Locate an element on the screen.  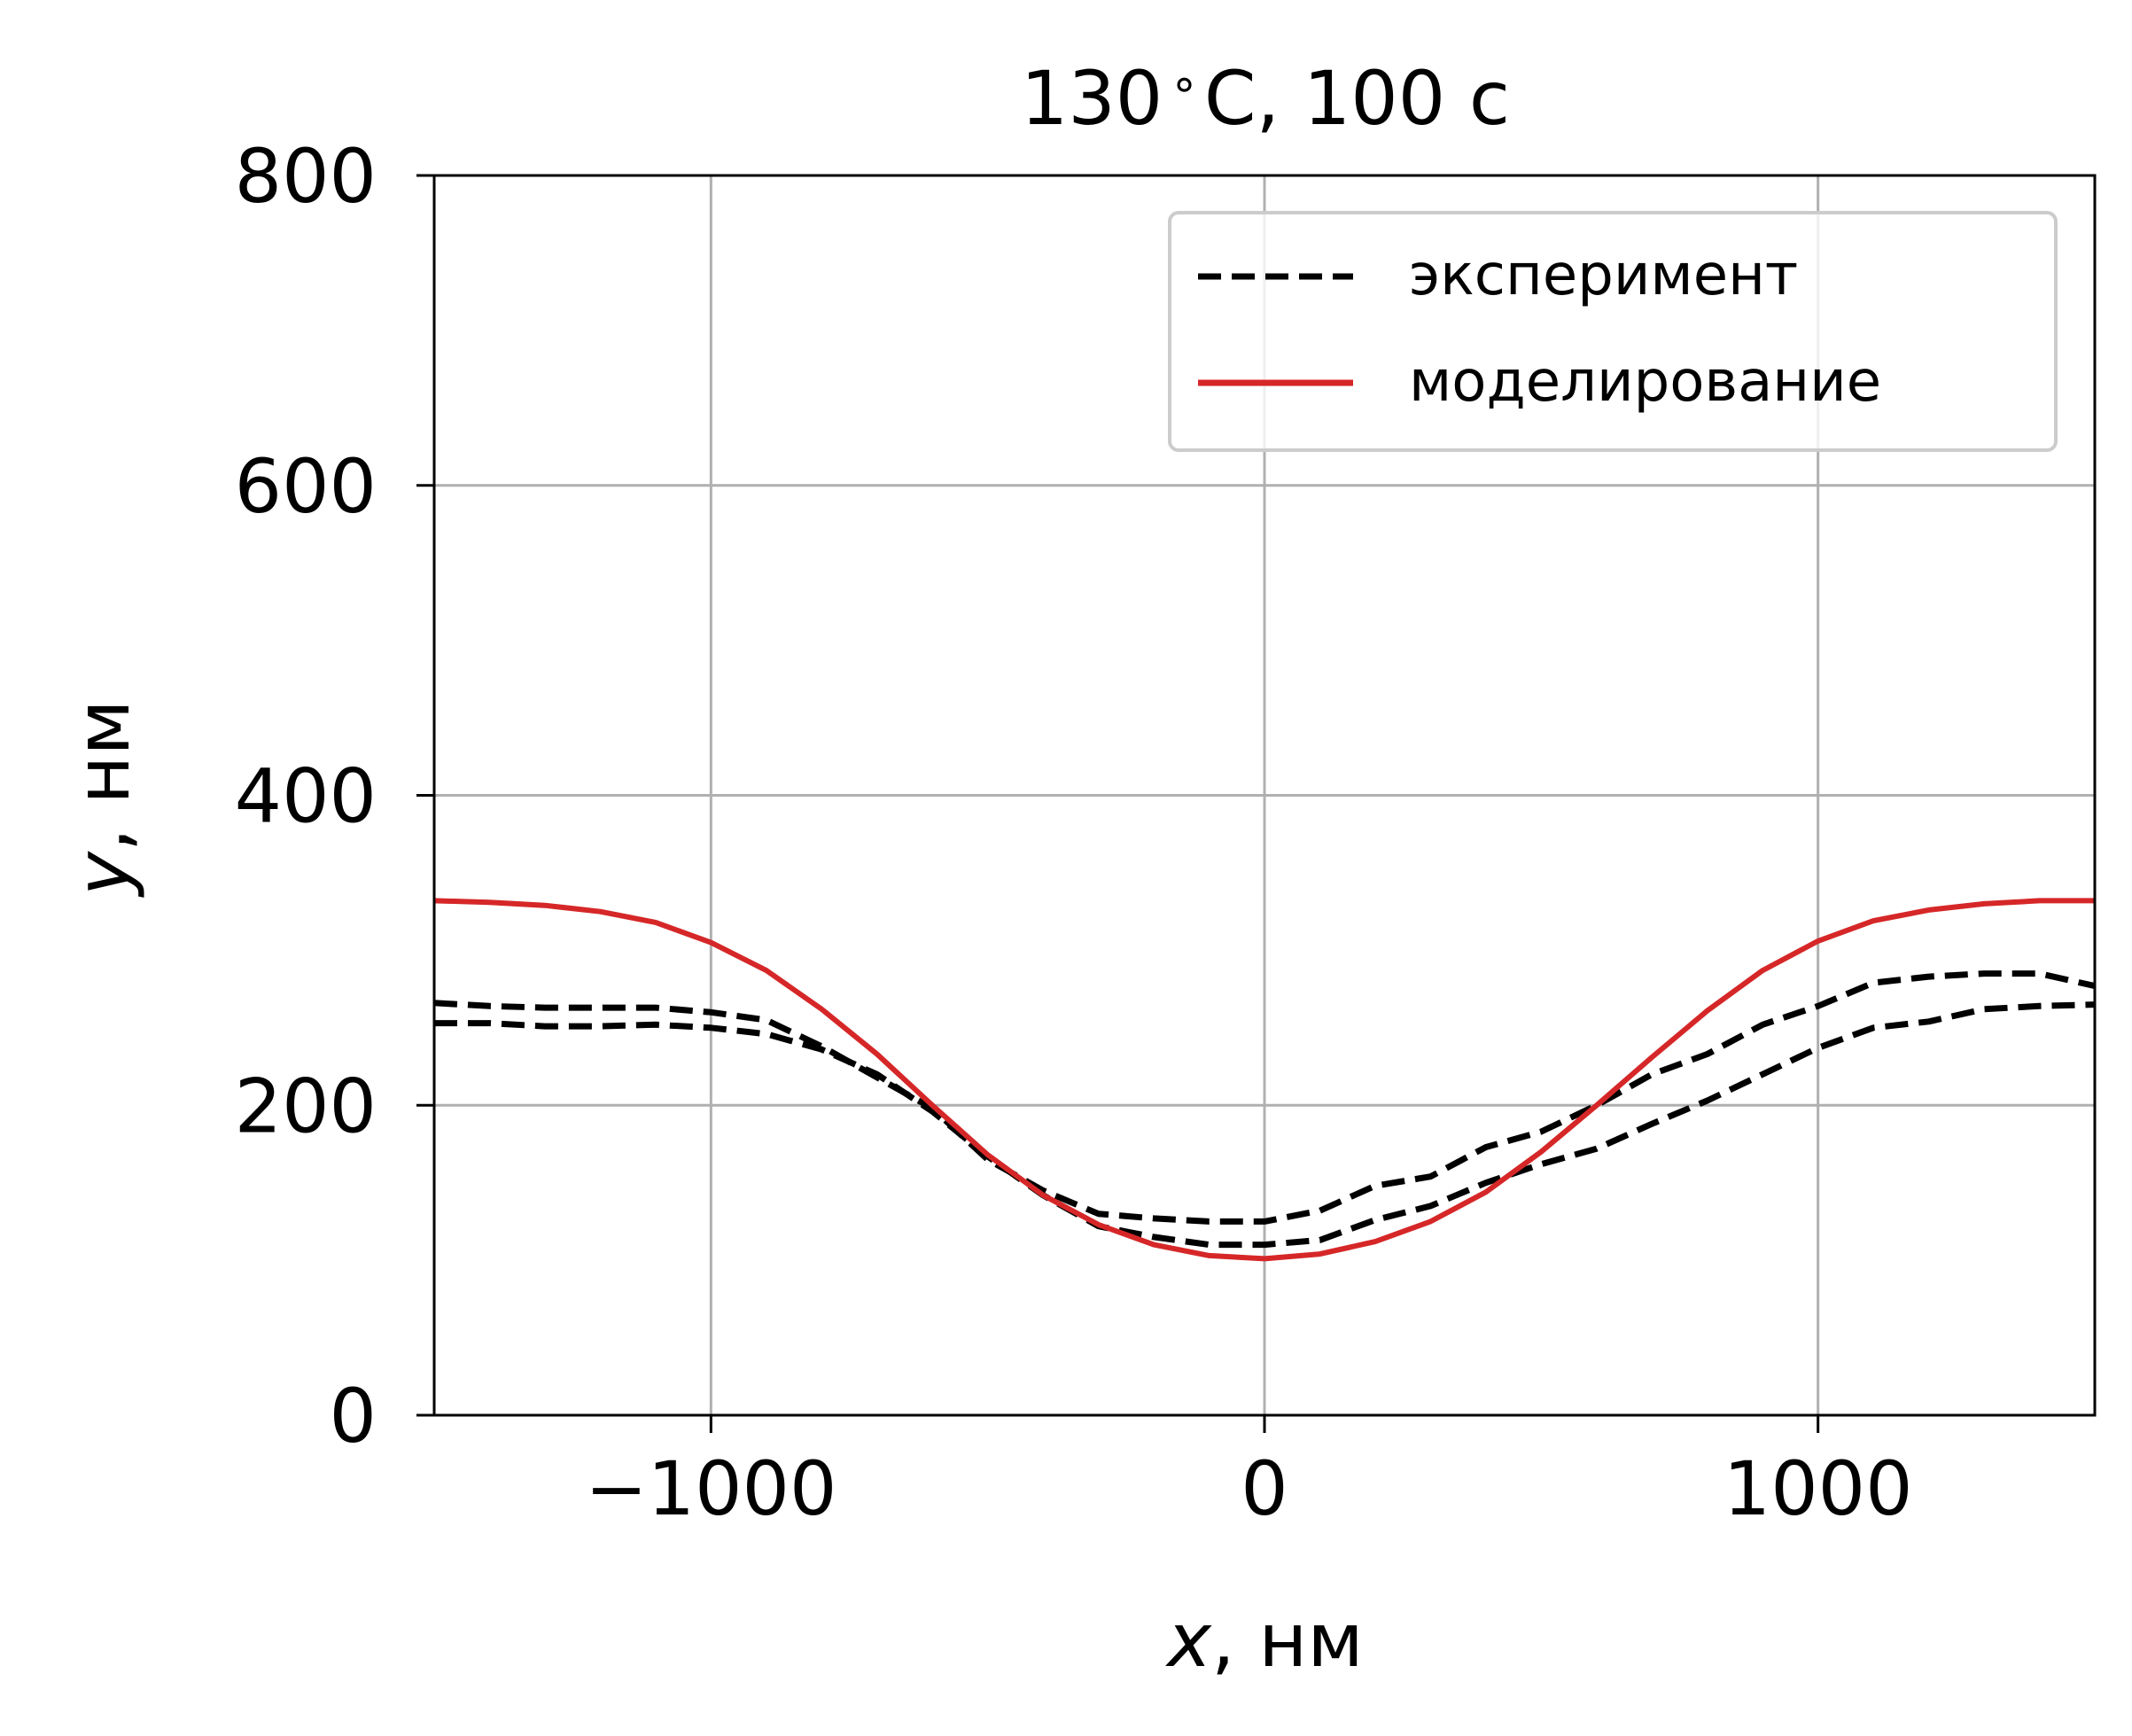
legend-label-experiment: эксперимент is located at coordinates (1603, 275).